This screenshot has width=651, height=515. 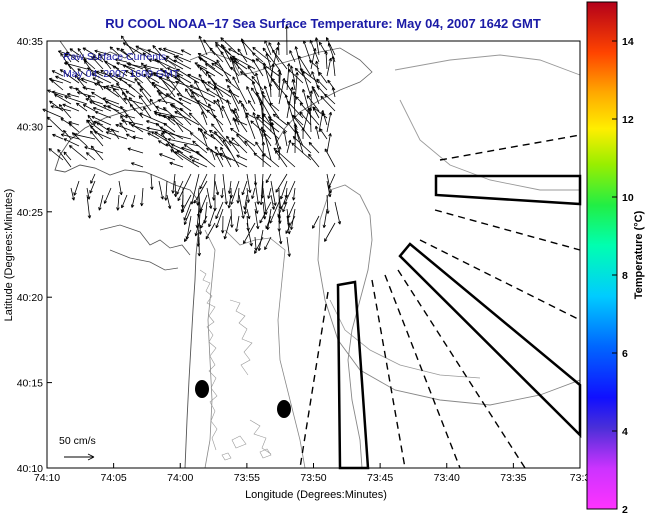 I want to click on inset-line-2: May 04, 2007 1600 GMT, so click(x=121, y=74).